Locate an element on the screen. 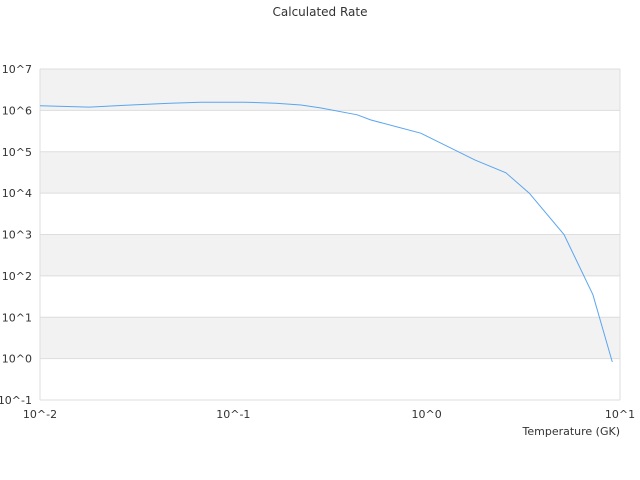 The width and height of the screenshot is (640, 480). y-tick-label: 10^4 is located at coordinates (17, 193).